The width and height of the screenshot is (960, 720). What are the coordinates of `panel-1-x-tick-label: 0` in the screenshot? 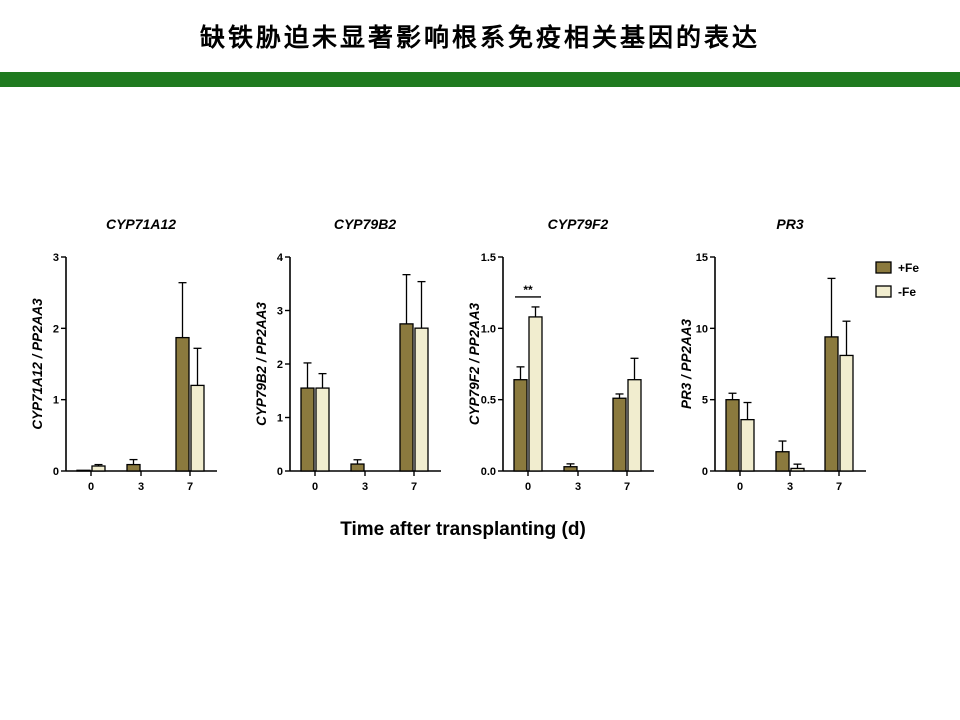 It's located at (91, 487).